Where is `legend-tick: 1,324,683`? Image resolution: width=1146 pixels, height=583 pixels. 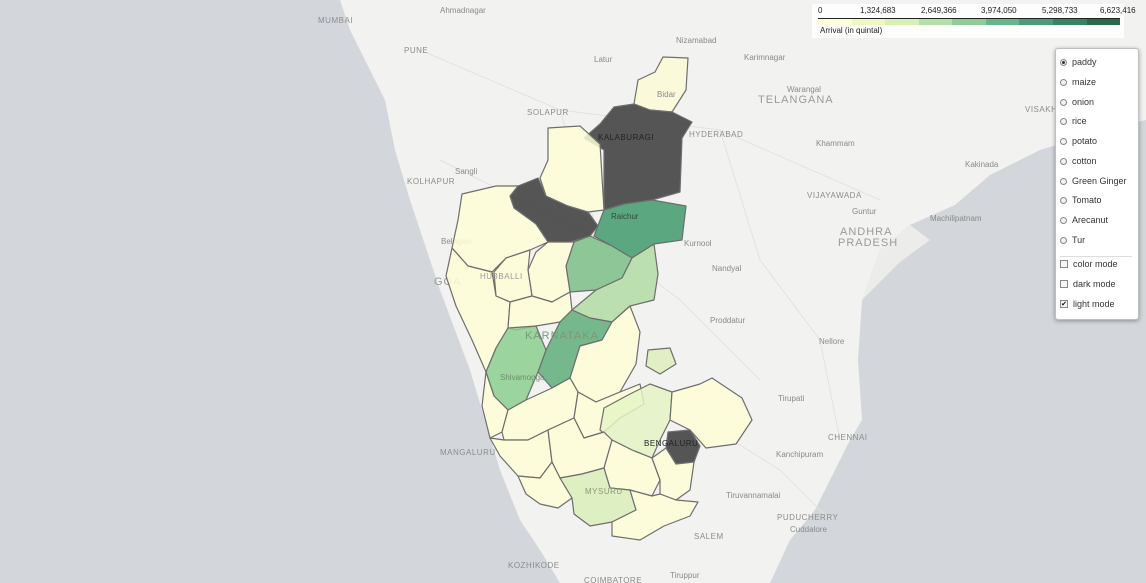
legend-tick: 1,324,683 is located at coordinates (878, 10).